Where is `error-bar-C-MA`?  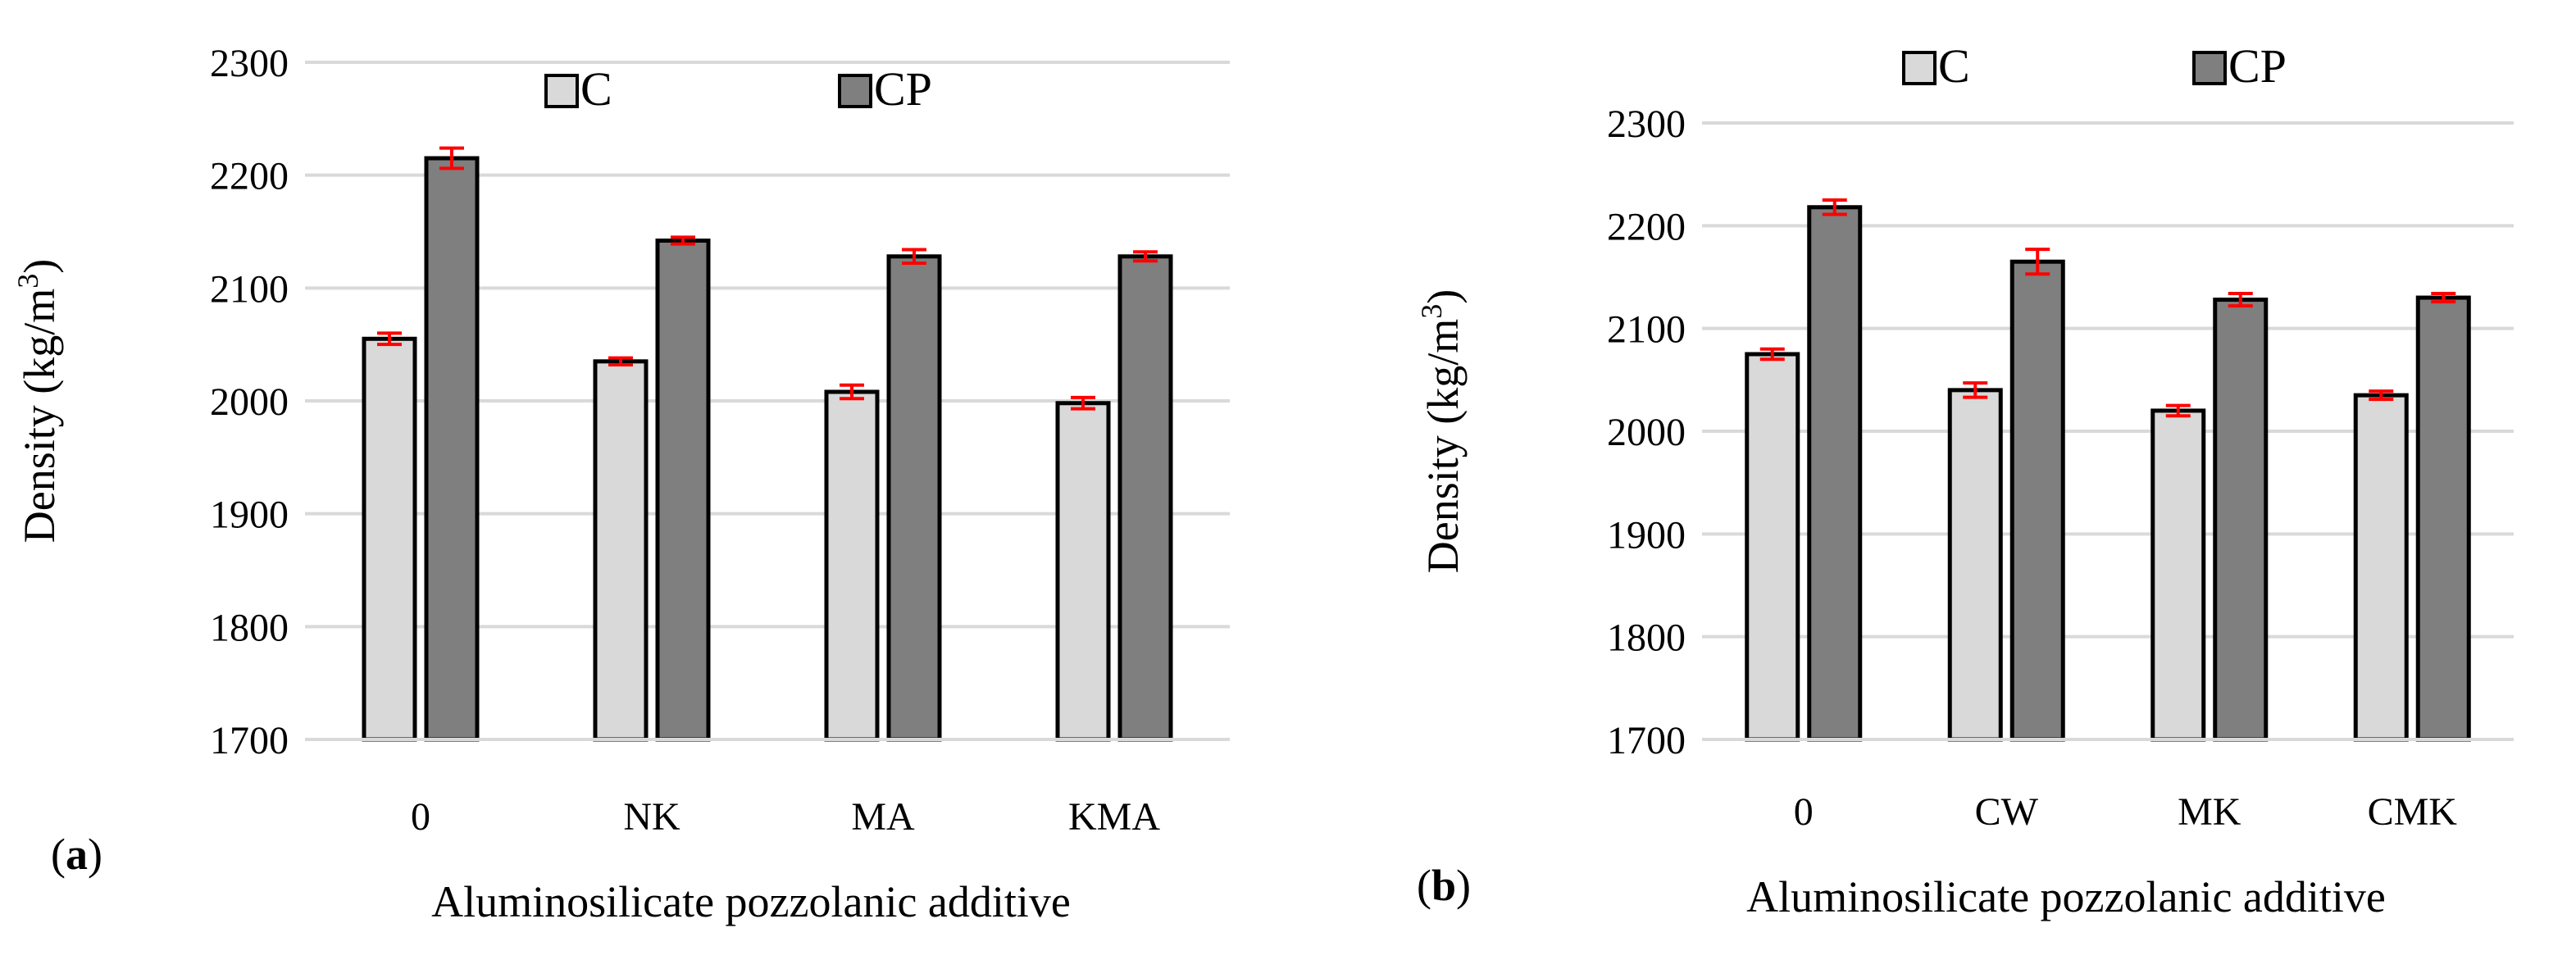
error-bar-C-MA is located at coordinates (852, 392).